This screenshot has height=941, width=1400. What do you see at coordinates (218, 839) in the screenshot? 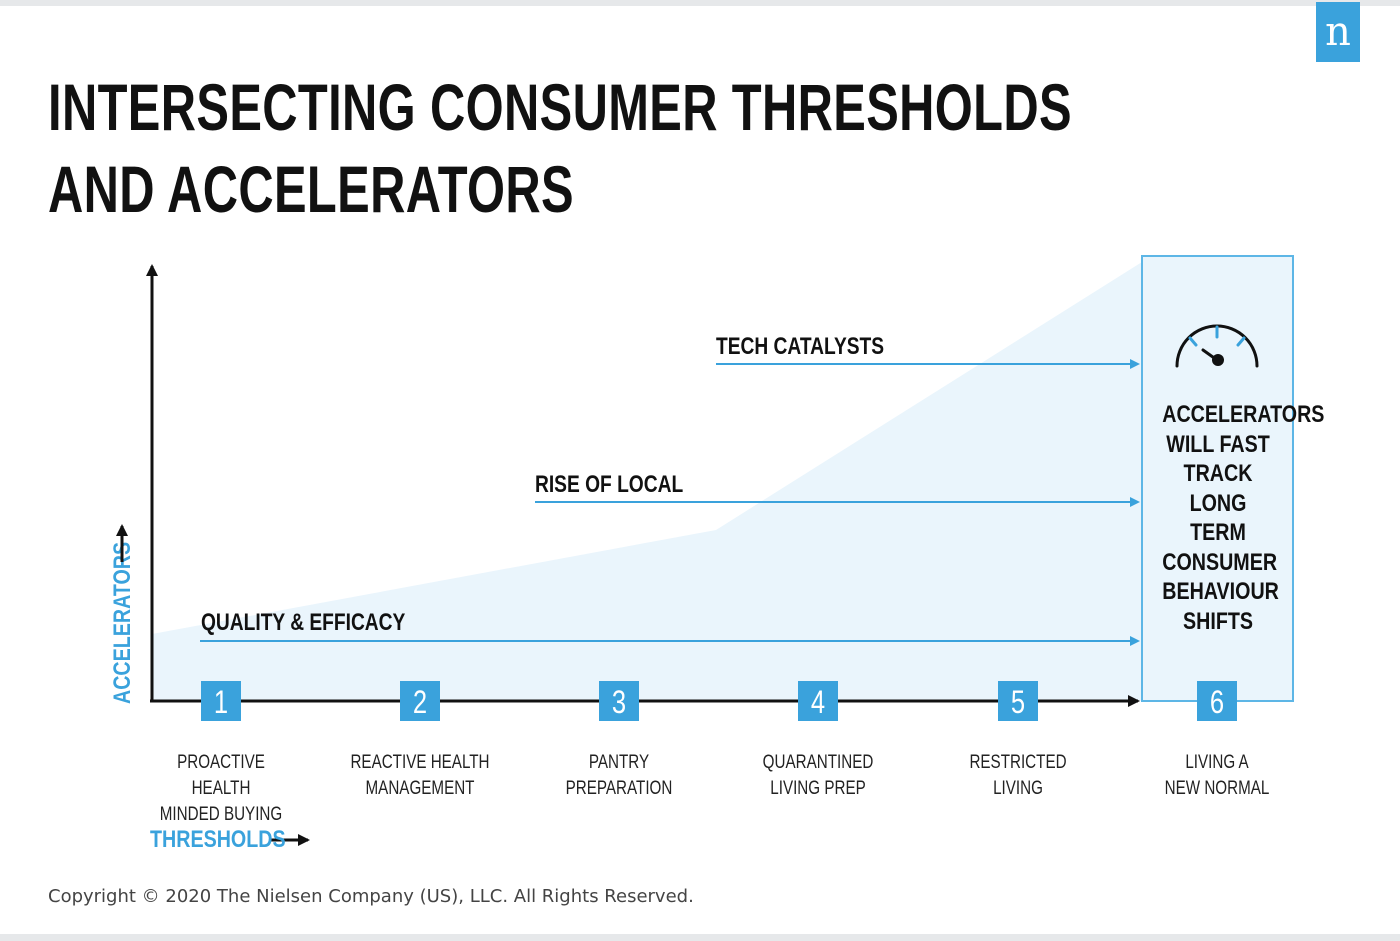
I see `x-axis-label: THRESHOLDS` at bounding box center [218, 839].